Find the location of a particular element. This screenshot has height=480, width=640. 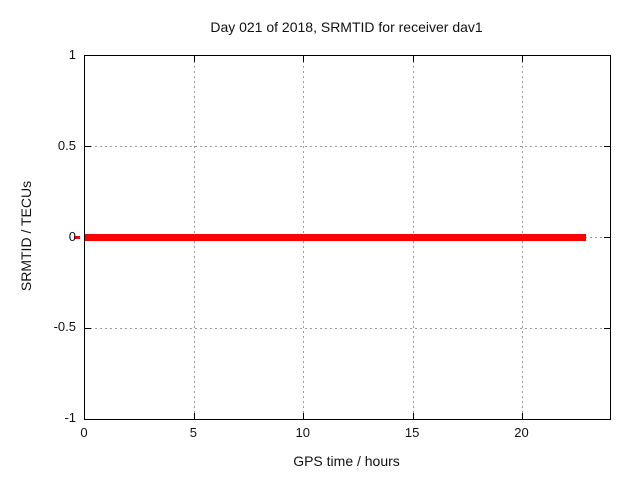

y-tick-label: -0.5 is located at coordinates (64, 327).